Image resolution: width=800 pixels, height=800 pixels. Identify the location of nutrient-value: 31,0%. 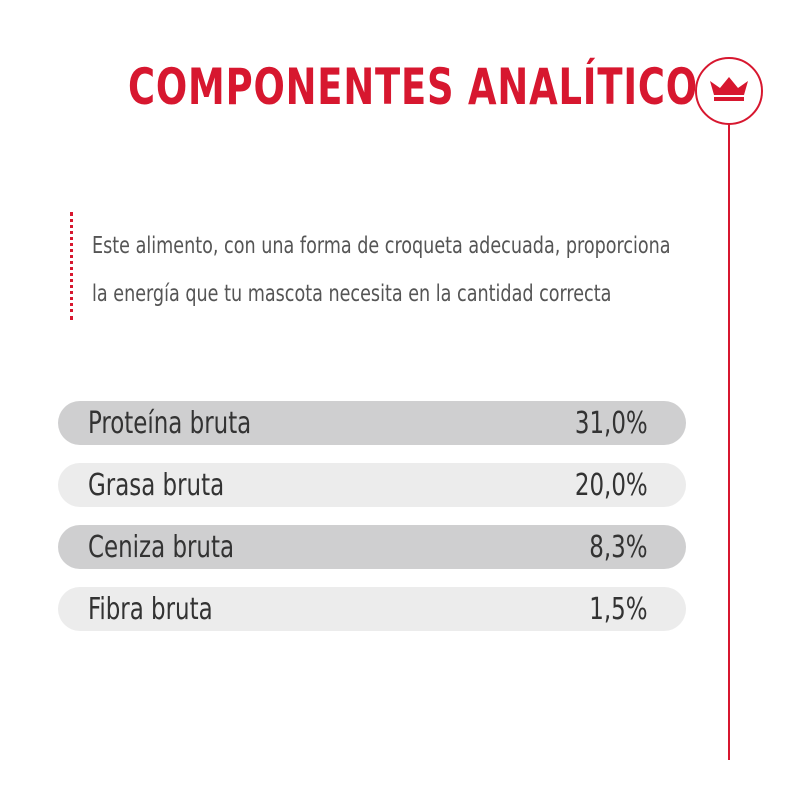
(611, 423).